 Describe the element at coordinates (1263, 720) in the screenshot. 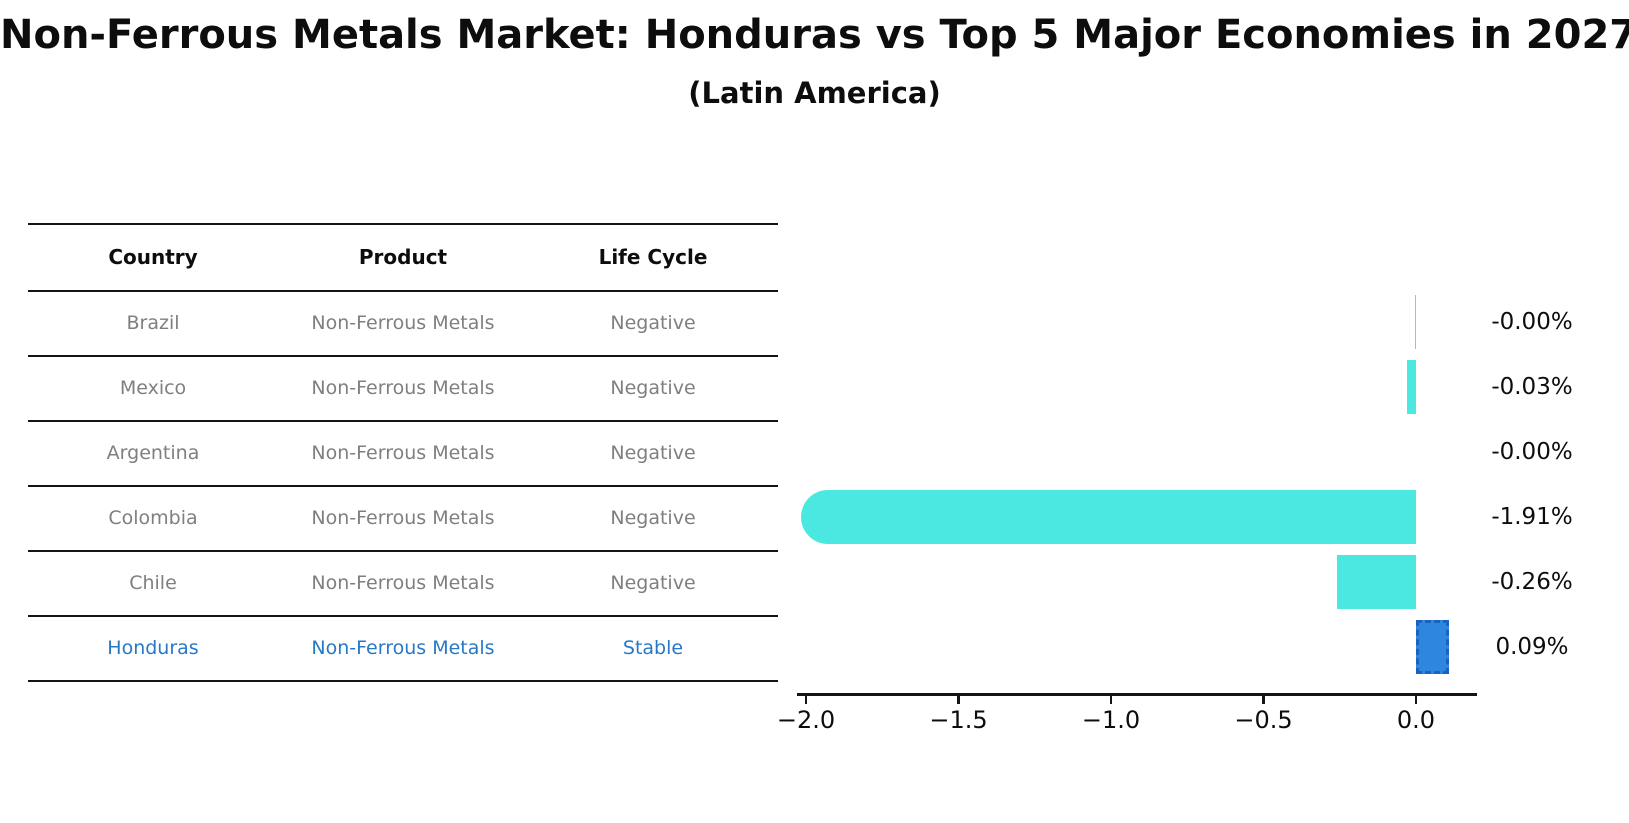

I see `x-axis-tick-label: −0.5` at that location.